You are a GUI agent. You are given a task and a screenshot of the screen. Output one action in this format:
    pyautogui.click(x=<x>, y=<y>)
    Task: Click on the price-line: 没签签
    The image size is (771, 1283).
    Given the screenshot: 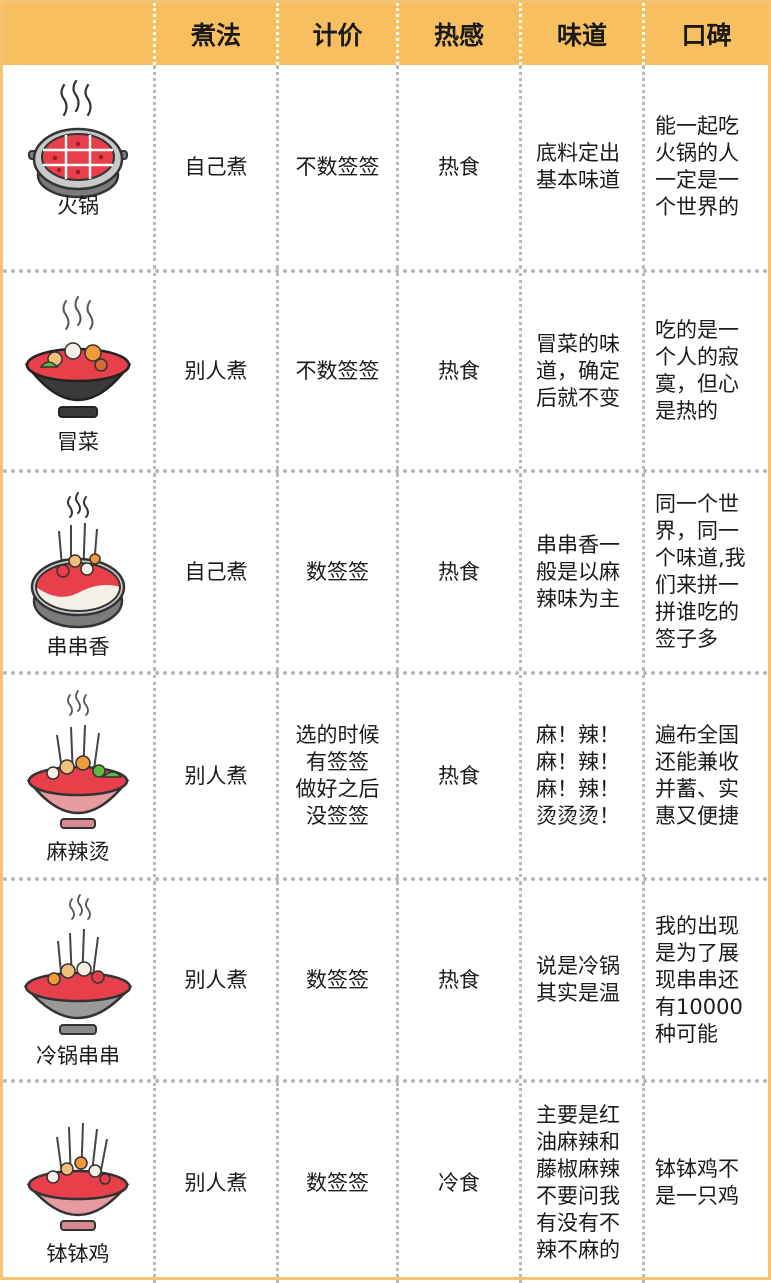 What is the action you would take?
    pyautogui.click(x=337, y=816)
    